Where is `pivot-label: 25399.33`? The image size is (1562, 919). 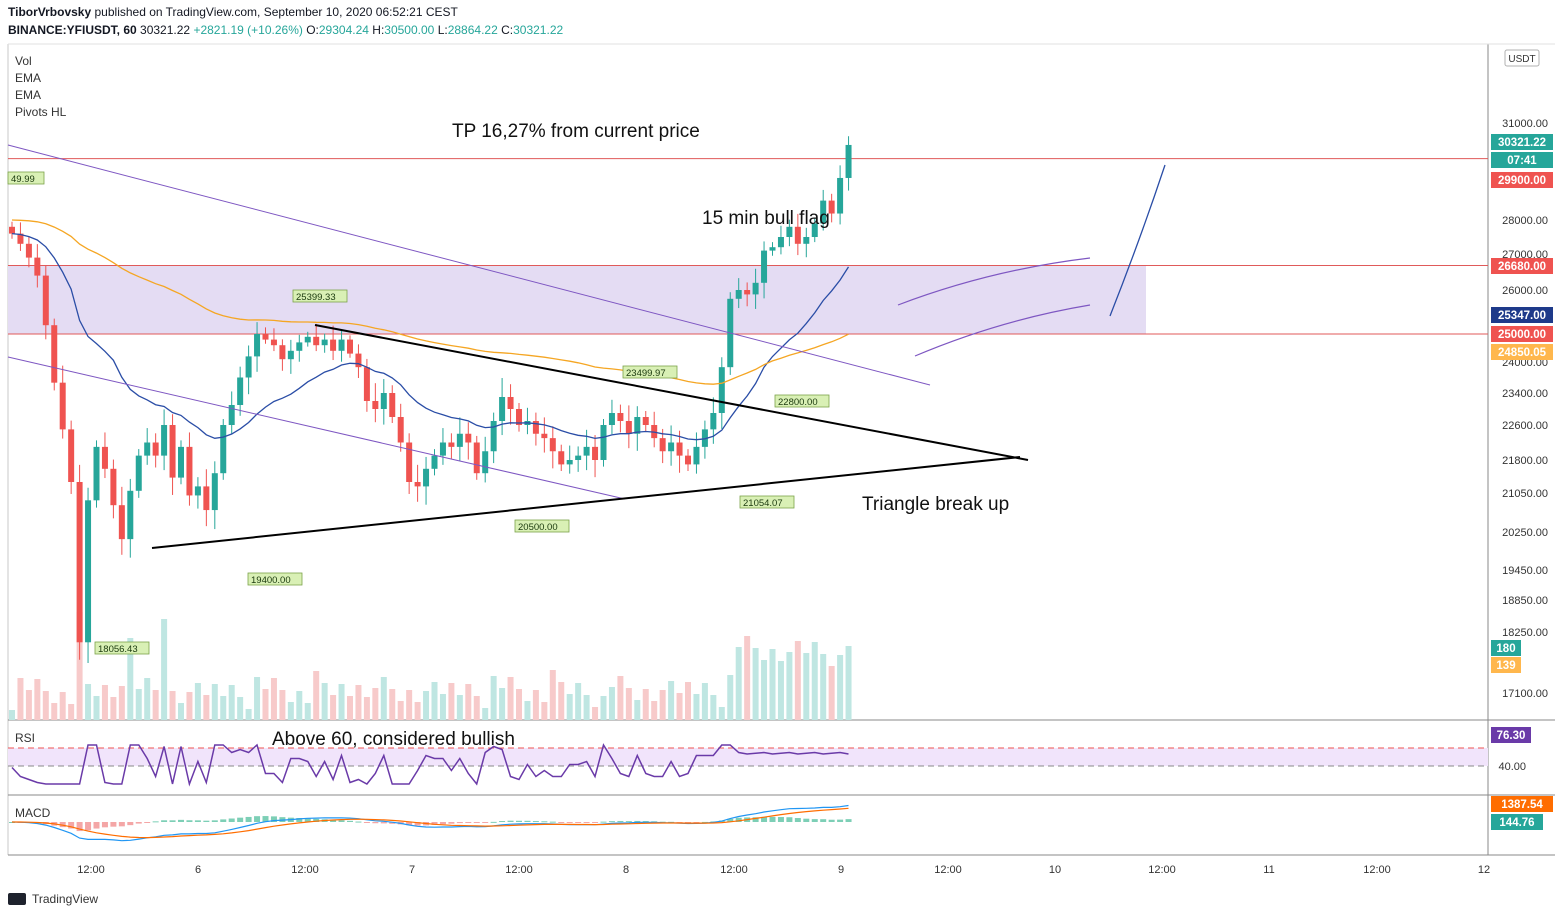 pivot-label: 25399.33 is located at coordinates (316, 297).